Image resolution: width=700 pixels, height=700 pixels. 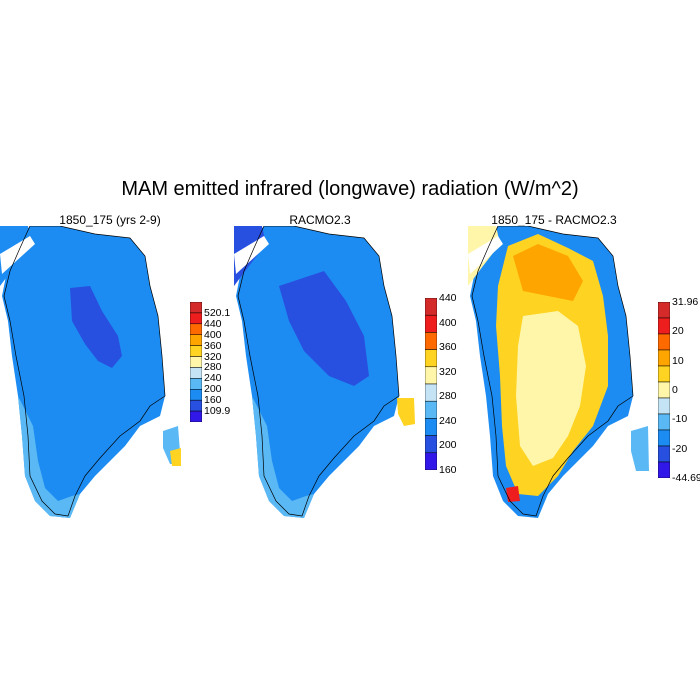 I want to click on colorbar-tick-label: 20, so click(x=678, y=331).